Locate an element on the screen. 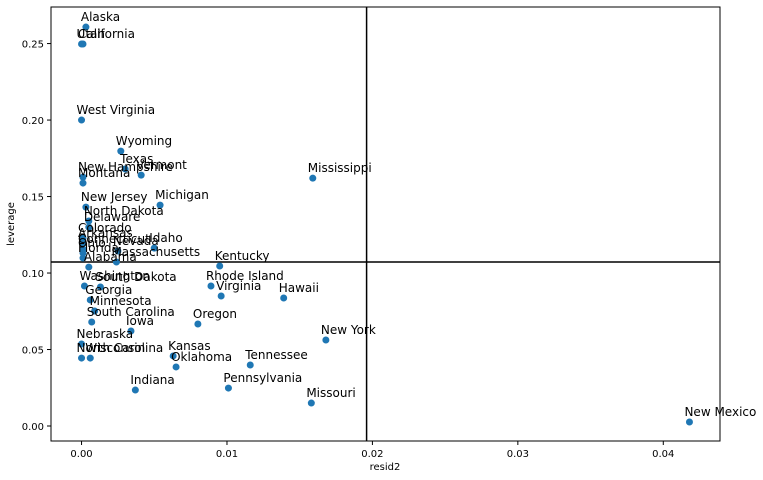 The height and width of the screenshot is (480, 763). point-label: Arkansas is located at coordinates (105, 233).